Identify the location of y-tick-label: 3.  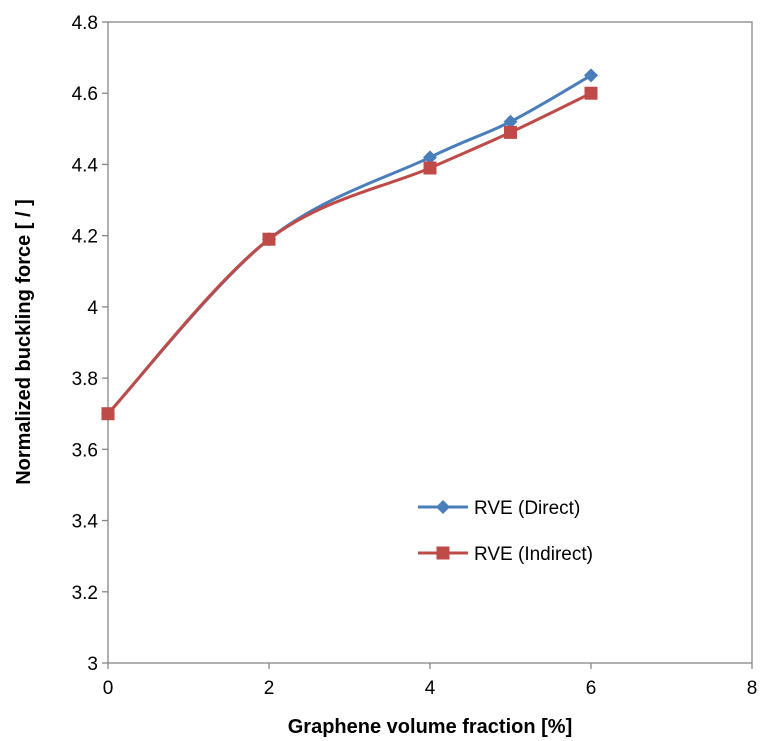
(92, 664).